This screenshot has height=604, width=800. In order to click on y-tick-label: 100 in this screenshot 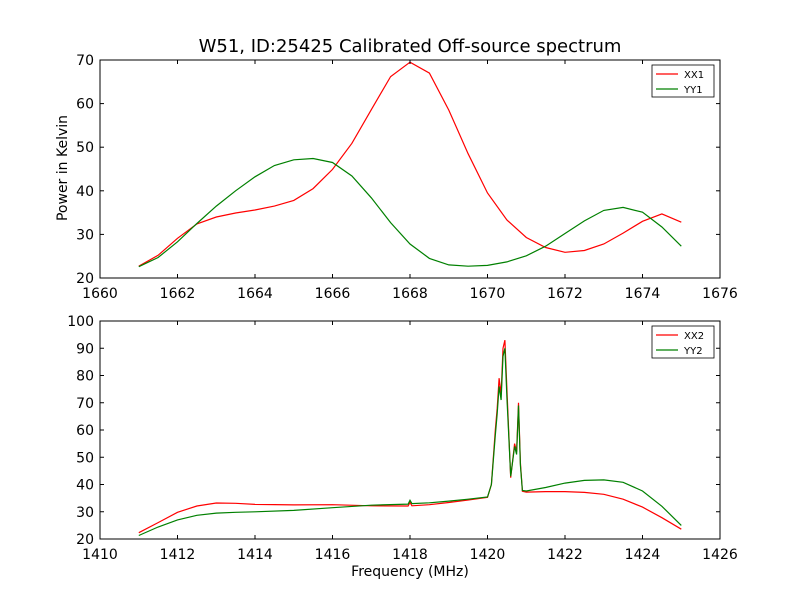, I will do `click(80, 322)`.